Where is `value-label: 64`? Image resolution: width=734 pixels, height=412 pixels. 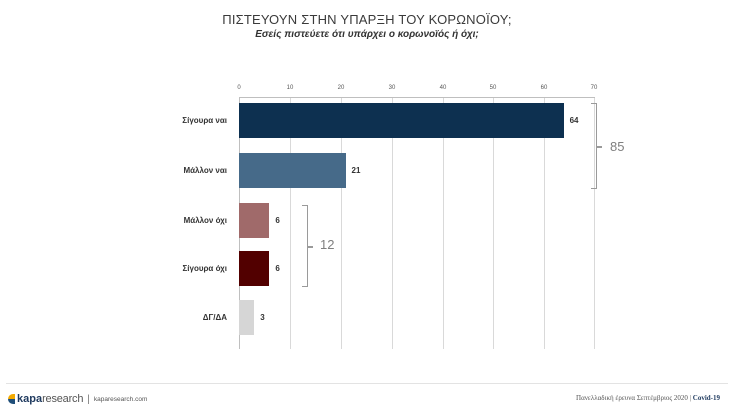
value-label: 64 is located at coordinates (574, 120).